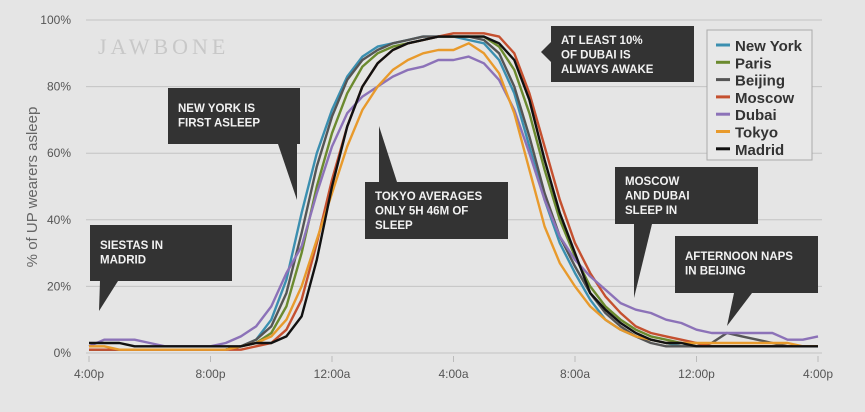 The image size is (865, 412). I want to click on x-axis-ticks: 4:00p 8:00p 12:00a 4:00a 8:00a 12:00p 4:00p, so click(453, 368).